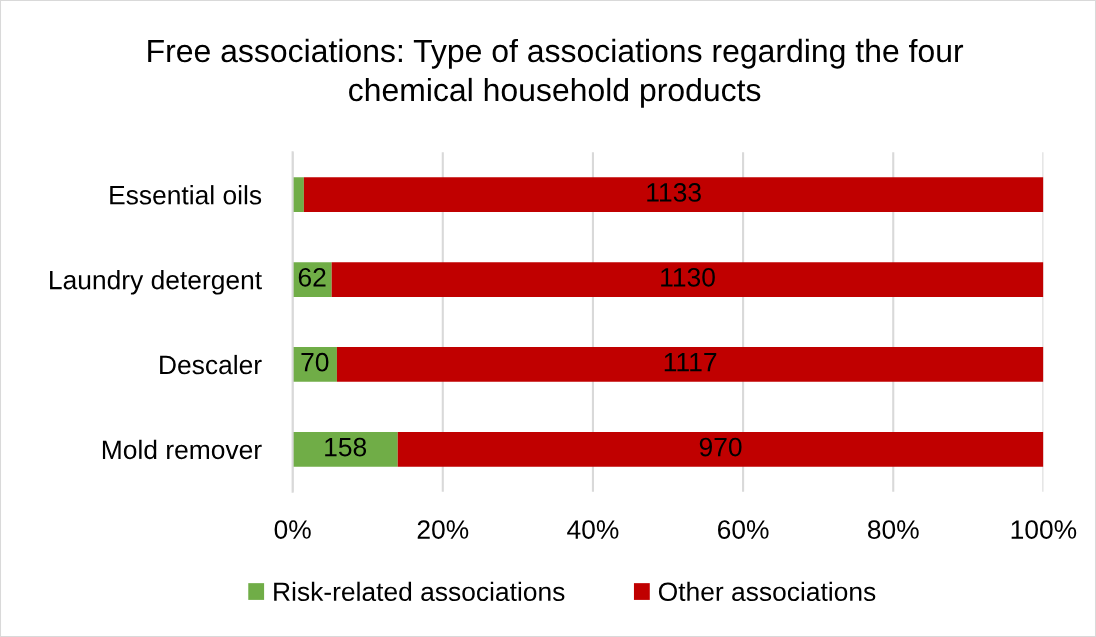  I want to click on x-tick-label: 0%, so click(292, 529).